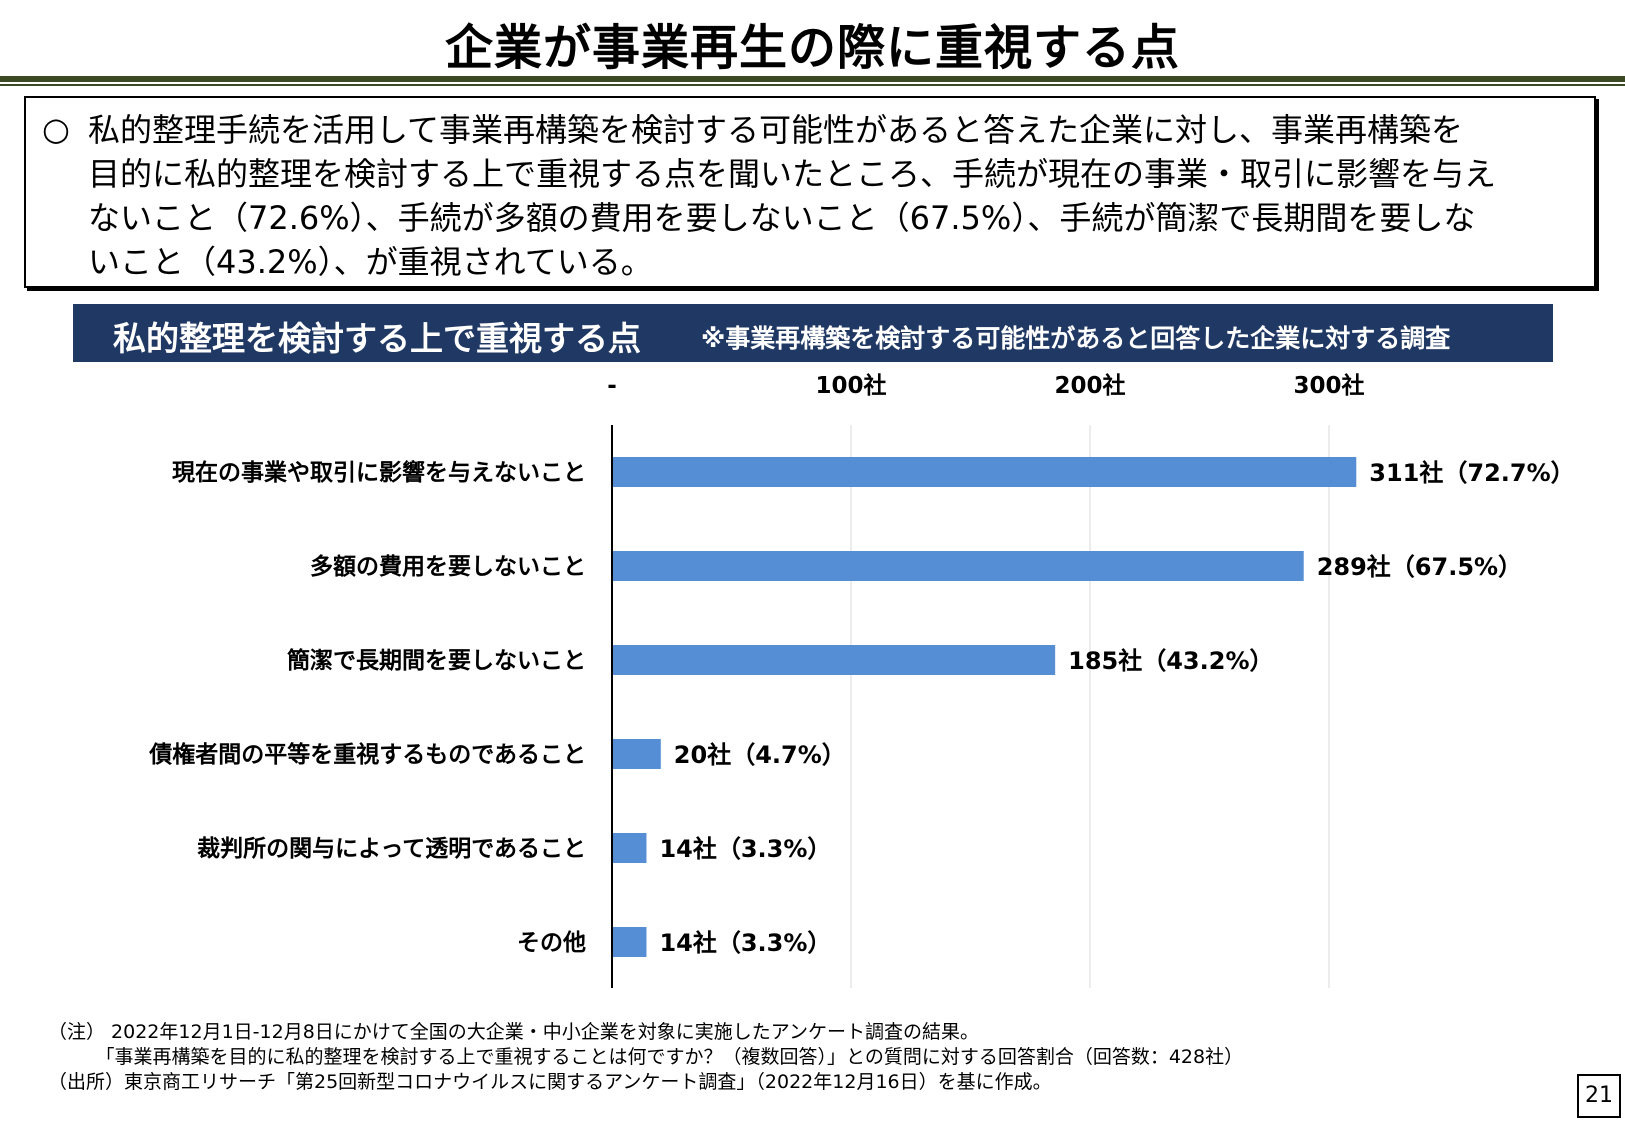  I want to click on category-label: 裁判所の関与によって透明であること, so click(391, 849).